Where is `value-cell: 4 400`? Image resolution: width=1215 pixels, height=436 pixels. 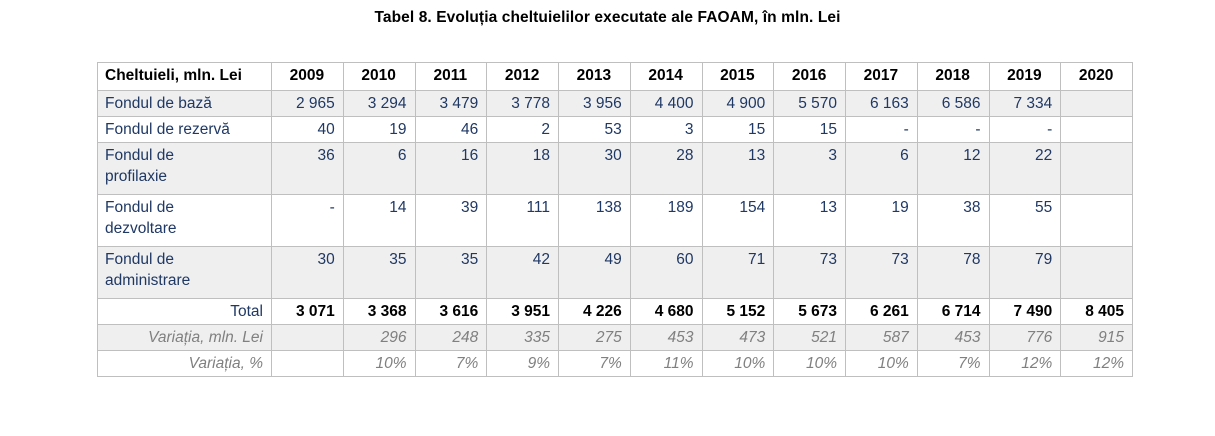 value-cell: 4 400 is located at coordinates (666, 103).